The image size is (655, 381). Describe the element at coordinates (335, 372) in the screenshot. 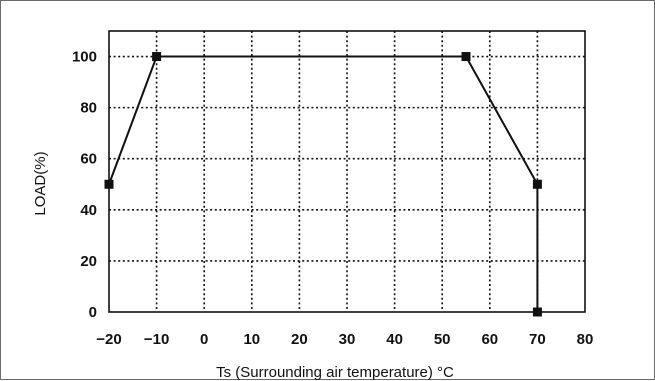

I see `x-axis-label: Ts (Surrounding air temperature) °C` at that location.